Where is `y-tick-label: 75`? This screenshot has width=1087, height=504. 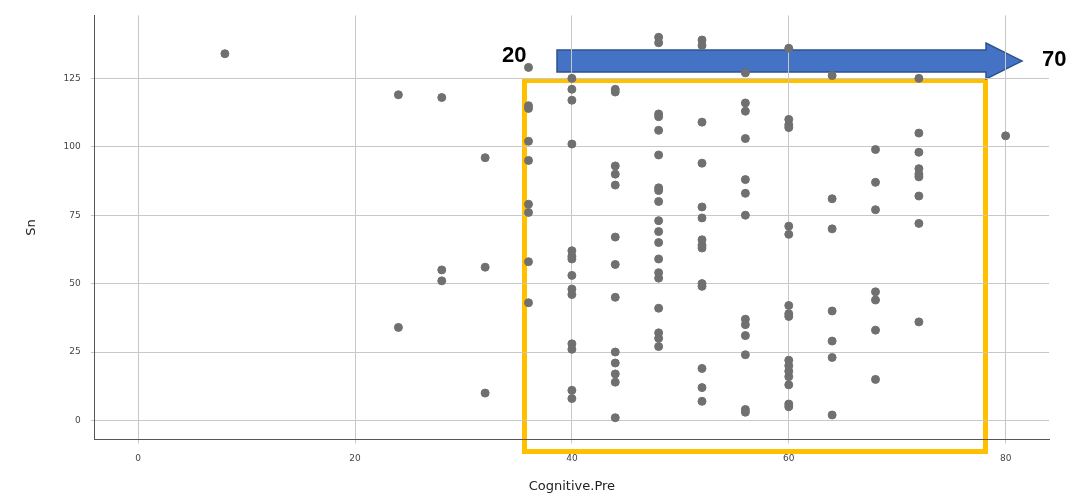
y-tick-label: 75 is located at coordinates (75, 214).